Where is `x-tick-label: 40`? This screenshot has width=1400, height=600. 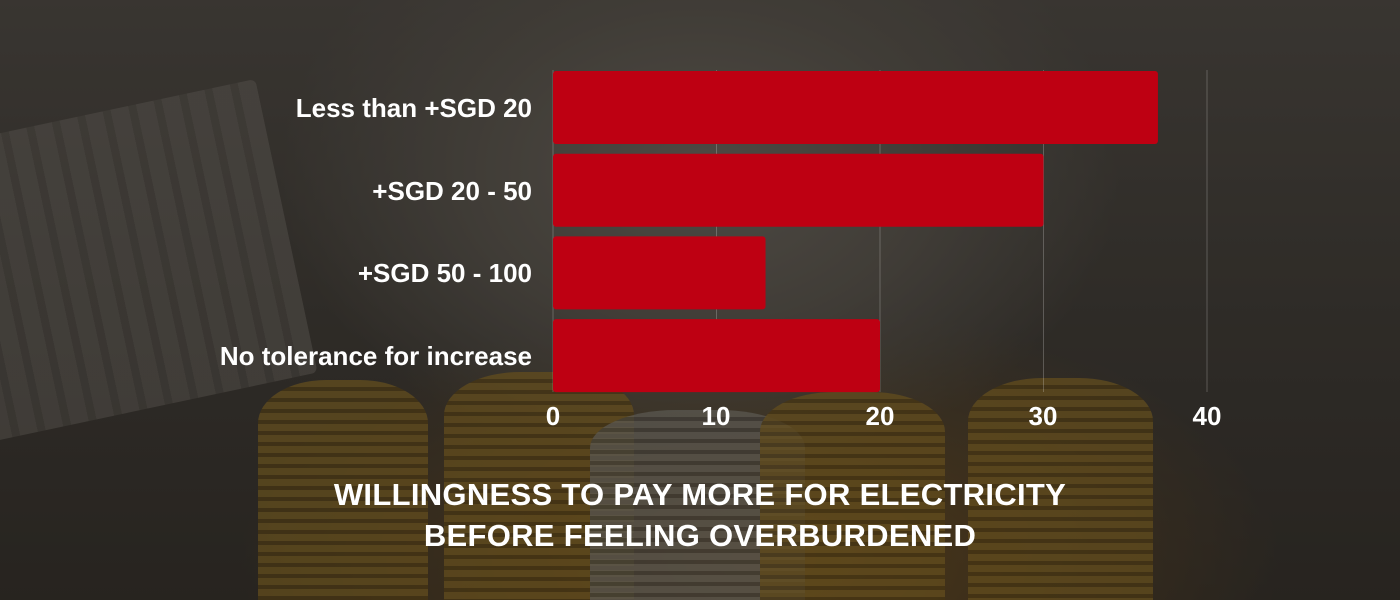 x-tick-label: 40 is located at coordinates (1207, 416).